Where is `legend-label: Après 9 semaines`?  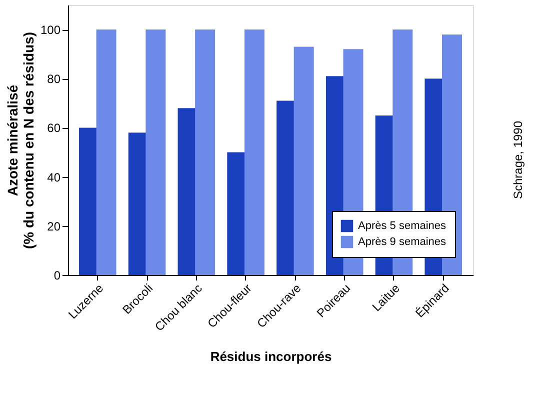 legend-label: Après 9 semaines is located at coordinates (402, 242).